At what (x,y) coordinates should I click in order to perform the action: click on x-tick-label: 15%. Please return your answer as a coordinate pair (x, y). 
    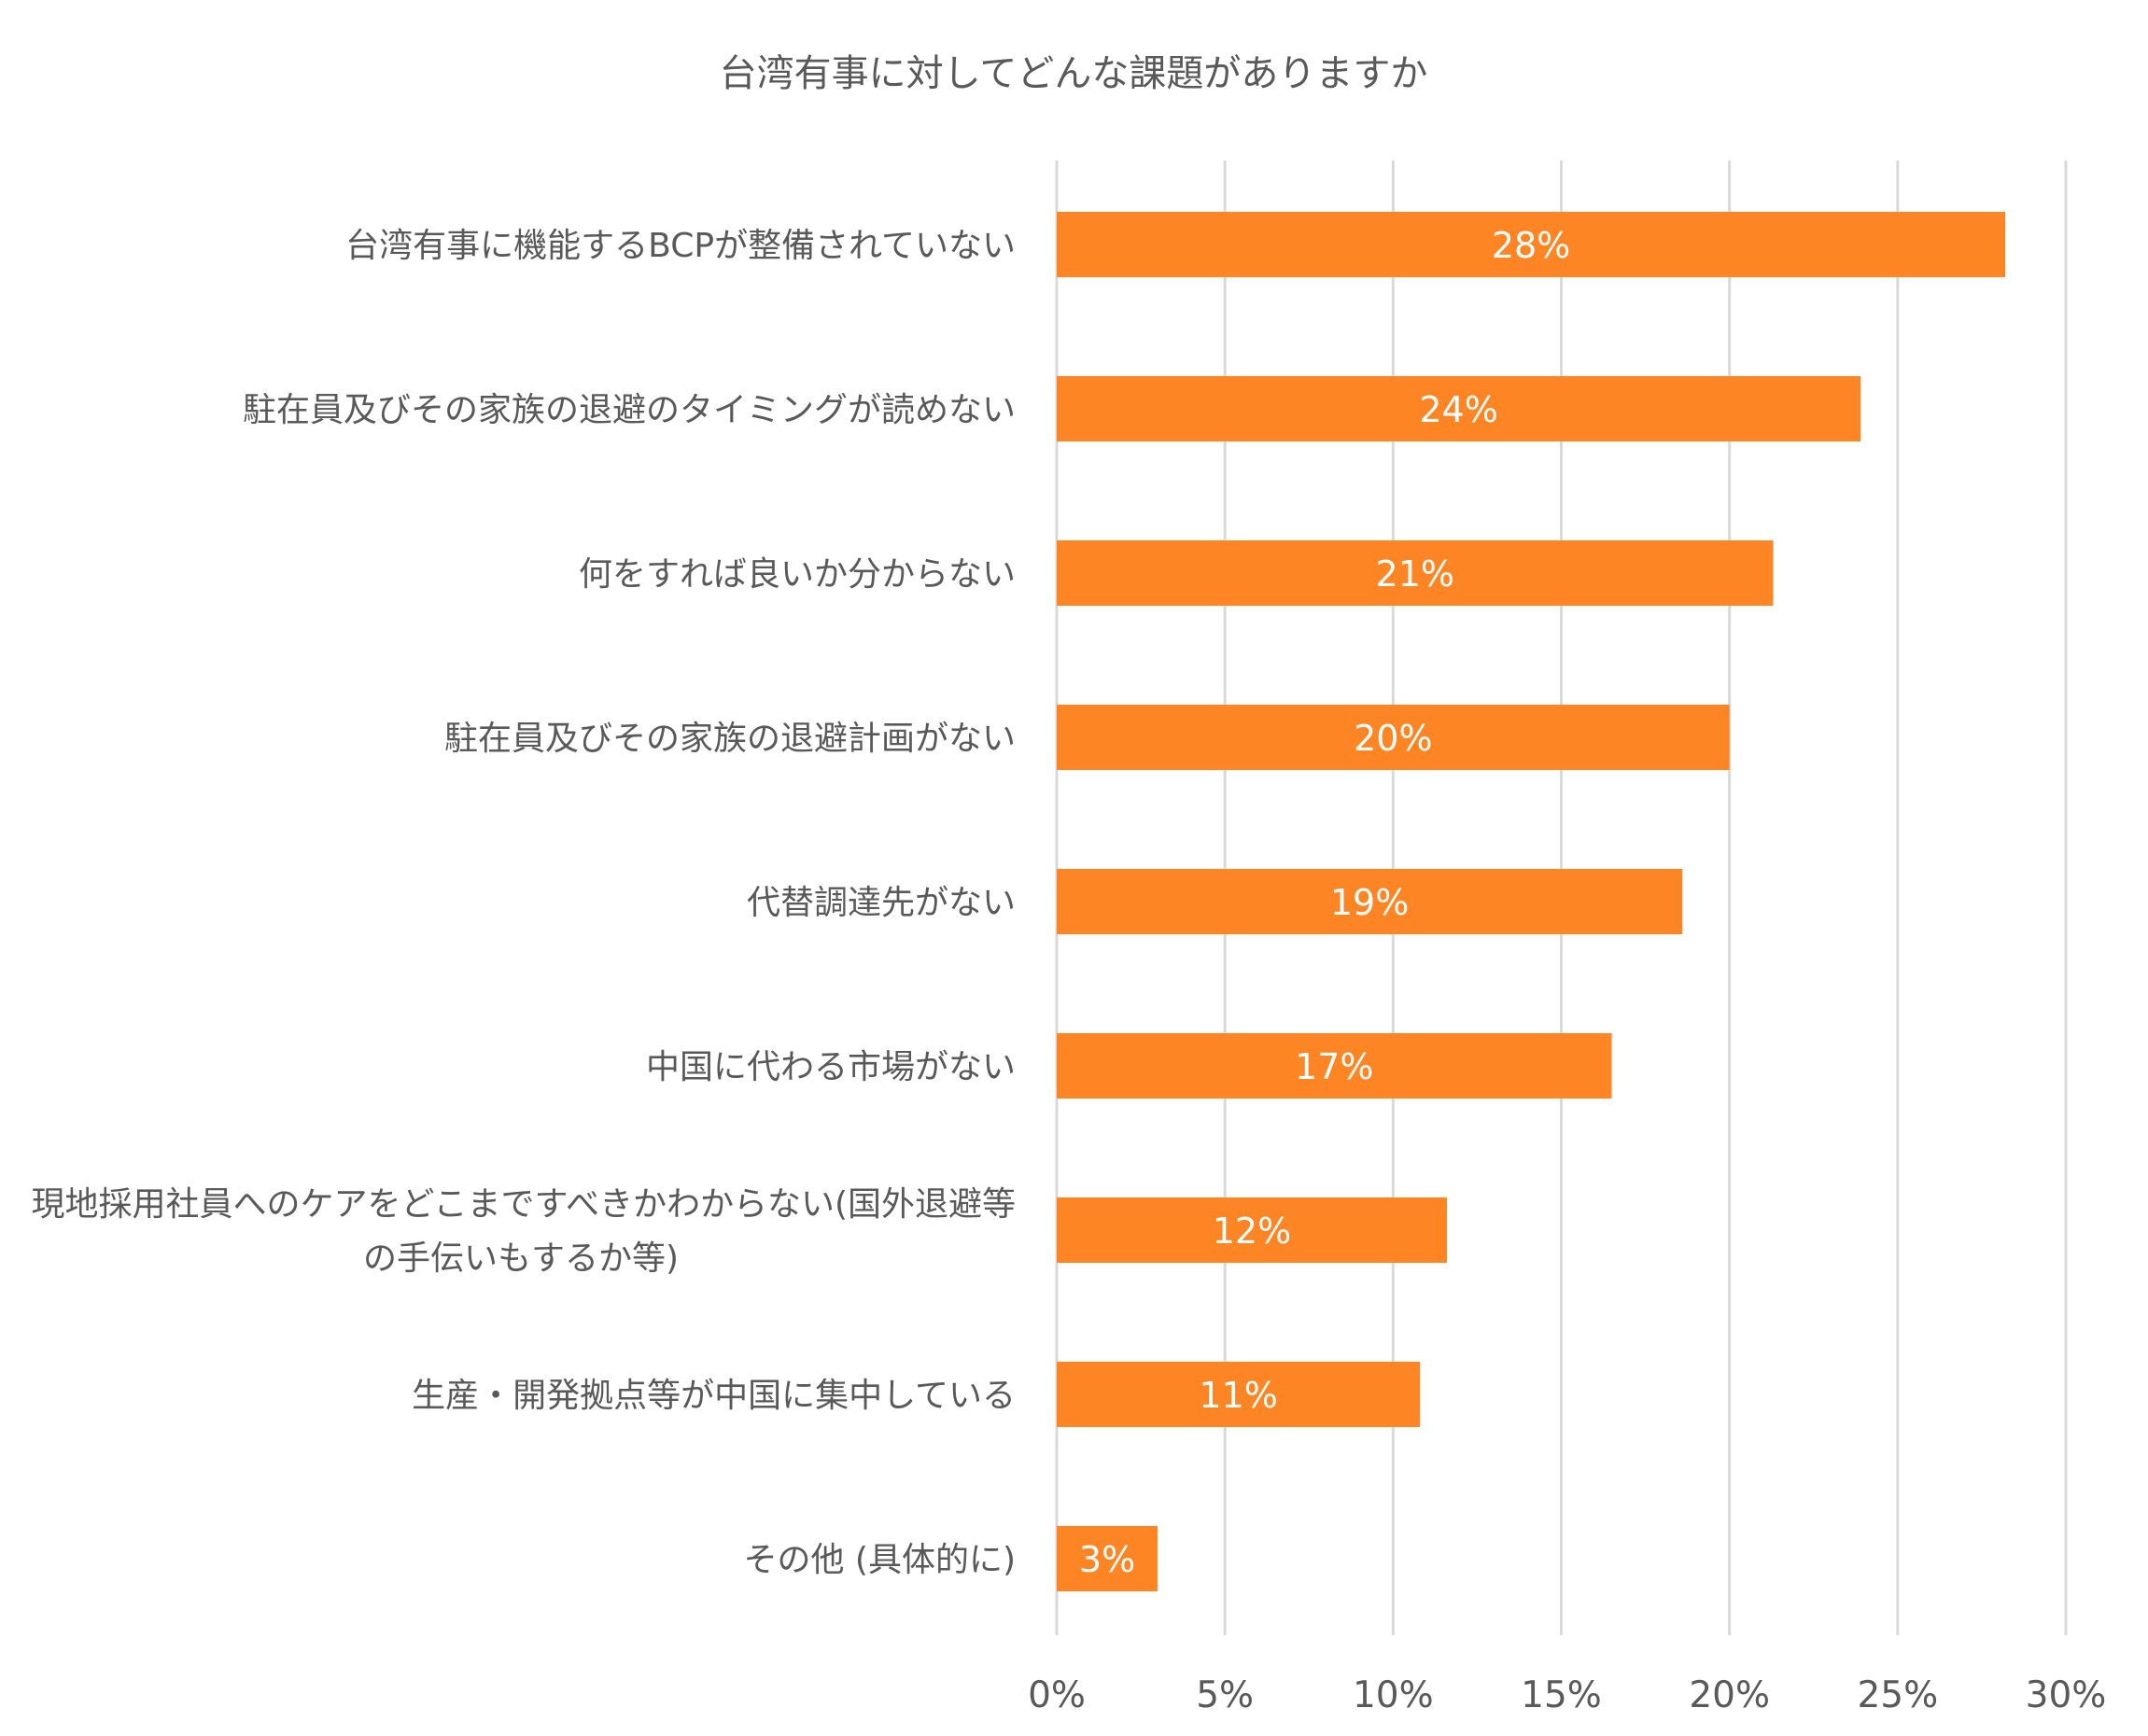
    Looking at the image, I should click on (1561, 1695).